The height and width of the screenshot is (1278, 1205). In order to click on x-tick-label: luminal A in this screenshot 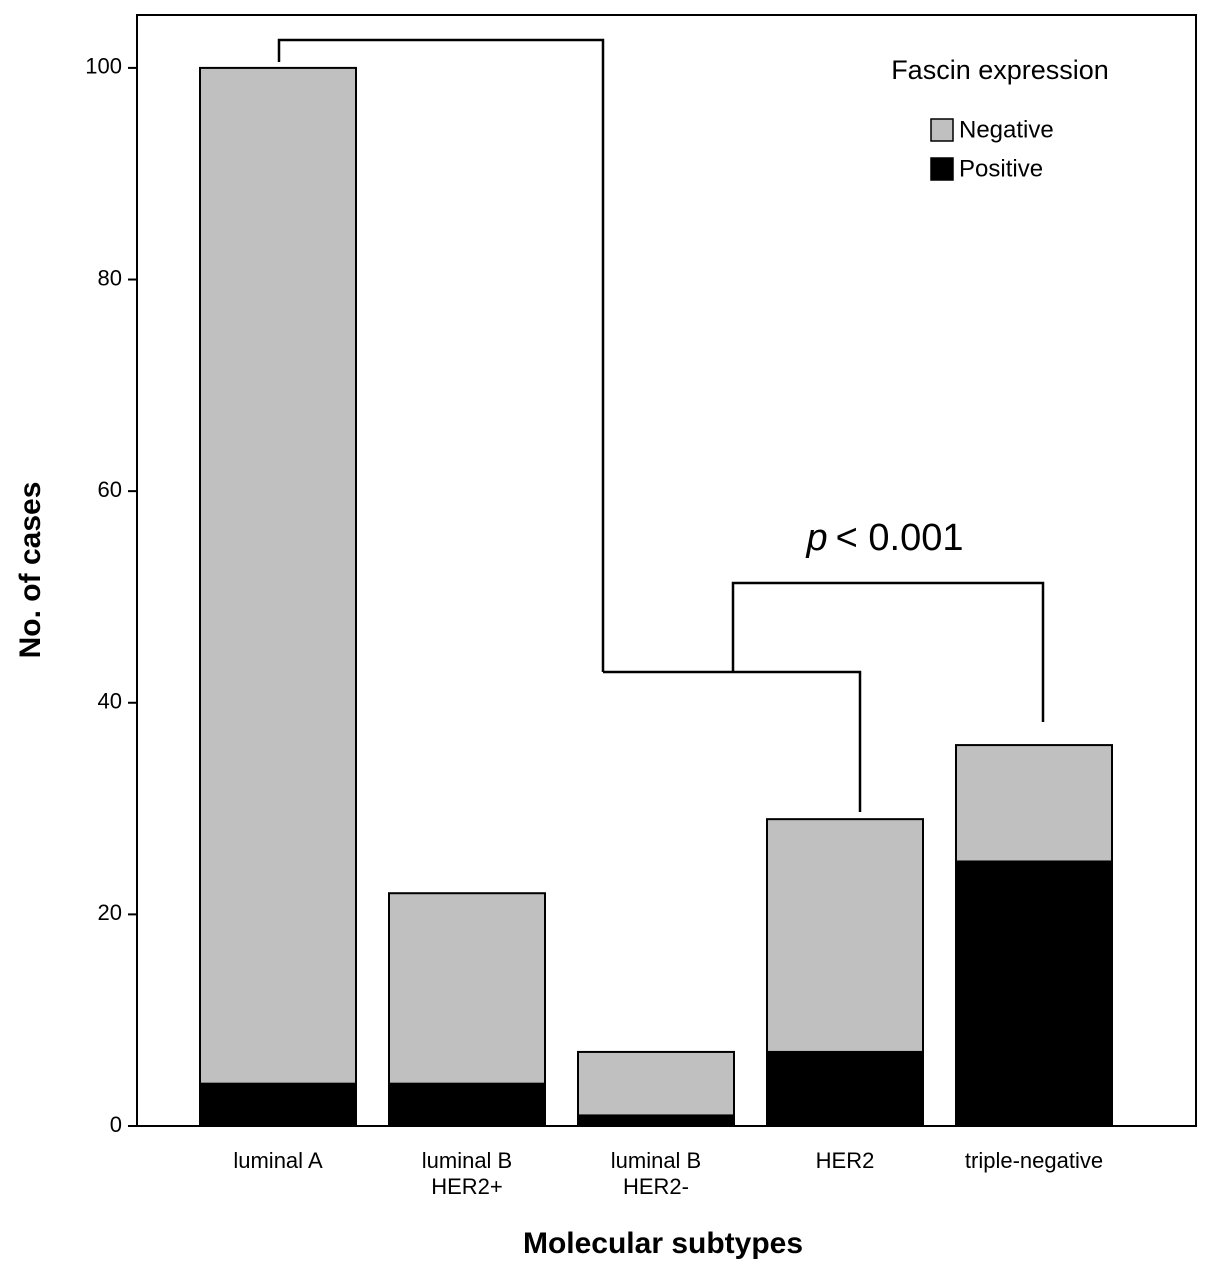, I will do `click(278, 1160)`.